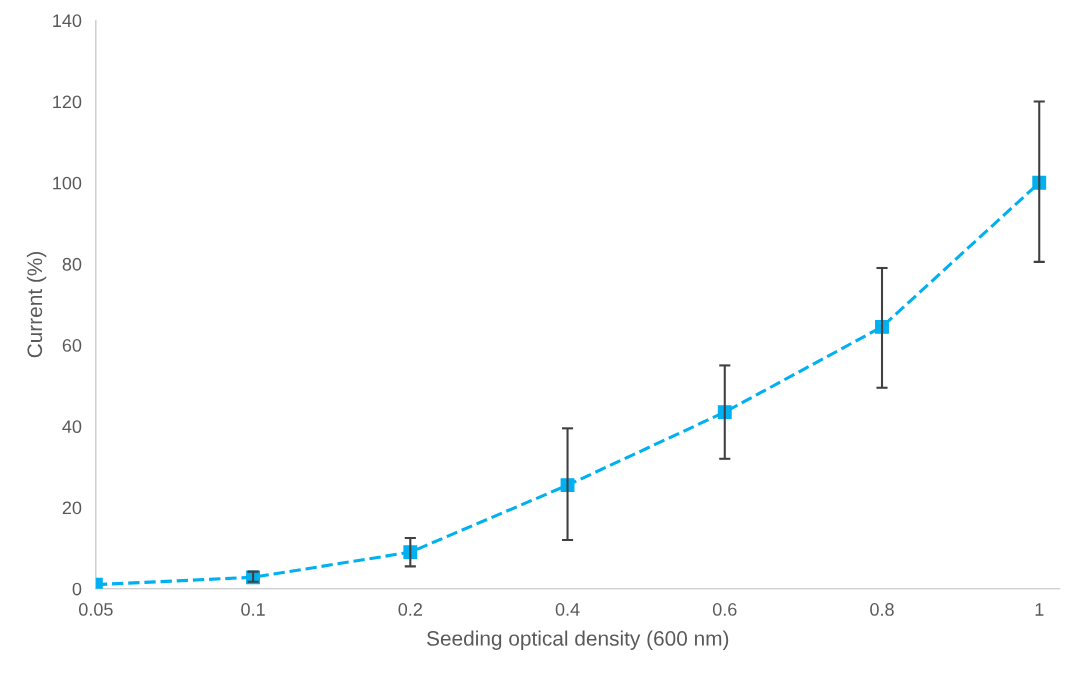 The height and width of the screenshot is (679, 1065). I want to click on x-tick-label: 1, so click(1039, 609).